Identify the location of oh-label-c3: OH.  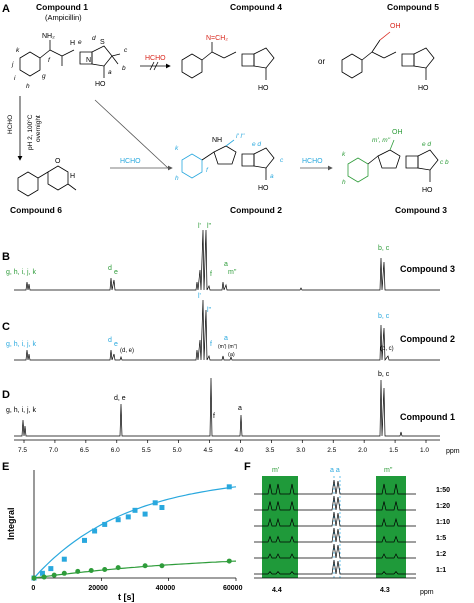
(397, 132).